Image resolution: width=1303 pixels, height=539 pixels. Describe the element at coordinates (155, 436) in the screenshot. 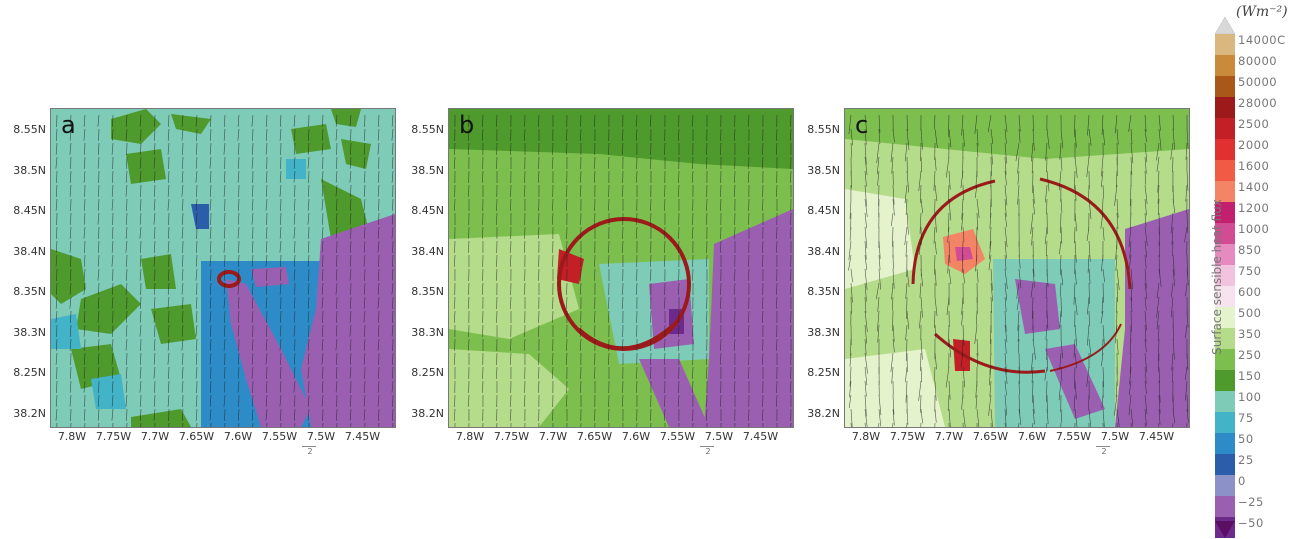

I see `x-tick-label: 7.7W` at that location.